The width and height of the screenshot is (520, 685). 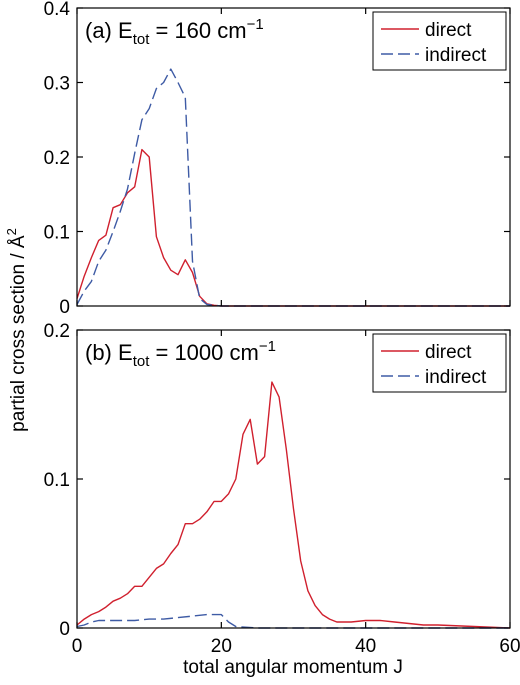 I want to click on panel-title: (b) Etot = 1000 cm−1, so click(x=180, y=354).